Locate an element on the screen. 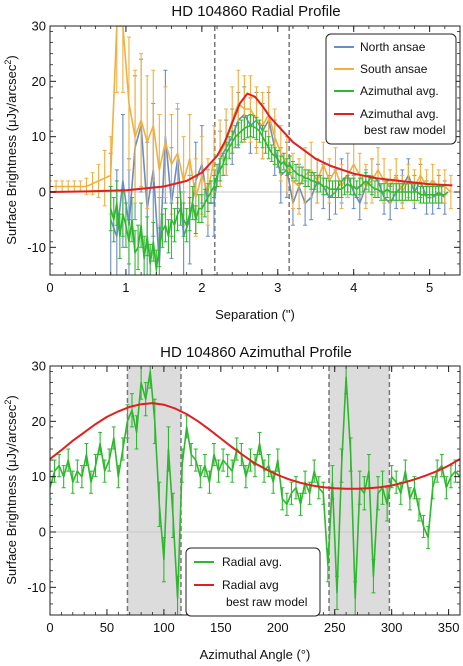 The image size is (463, 666). x-tick-label: 1 is located at coordinates (125, 287).